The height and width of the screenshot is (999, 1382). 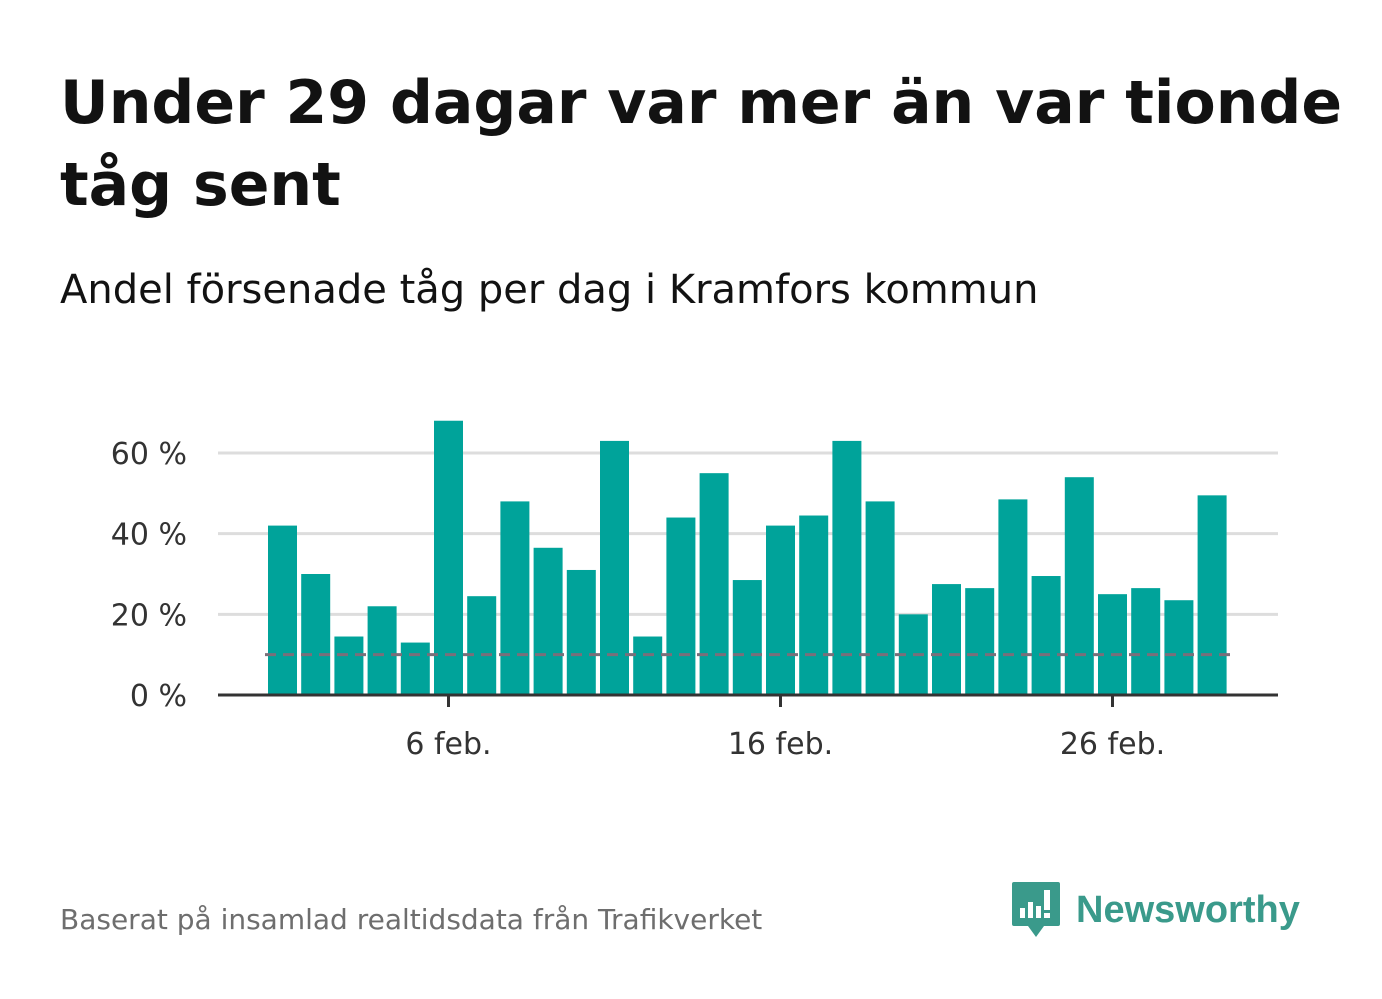 What do you see at coordinates (1179, 647) in the screenshot?
I see `bar: 28 feb.: 23.5 %` at bounding box center [1179, 647].